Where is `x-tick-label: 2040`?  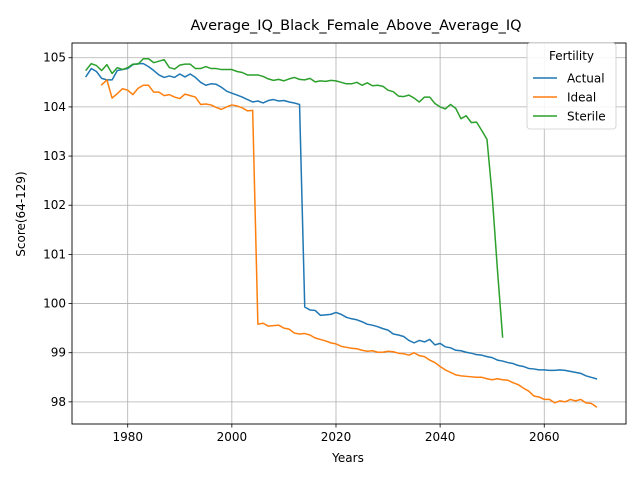 x-tick-label: 2040 is located at coordinates (440, 437).